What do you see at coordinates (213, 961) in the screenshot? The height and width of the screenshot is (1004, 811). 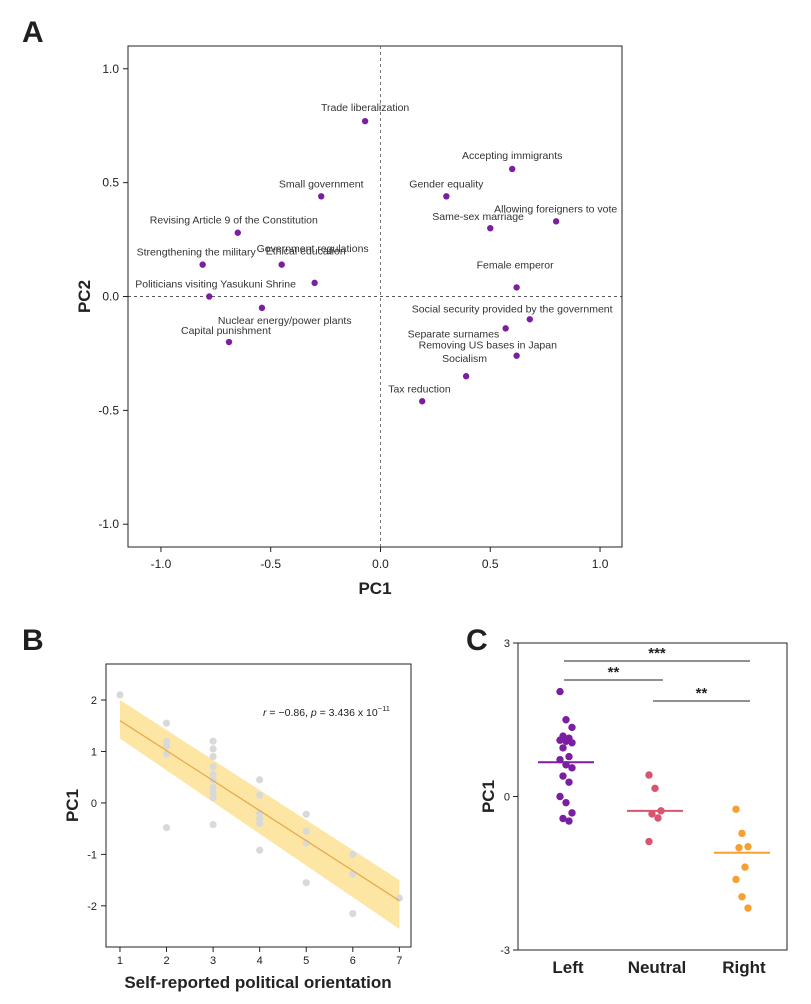 I see `x-tick-label: 3` at bounding box center [213, 961].